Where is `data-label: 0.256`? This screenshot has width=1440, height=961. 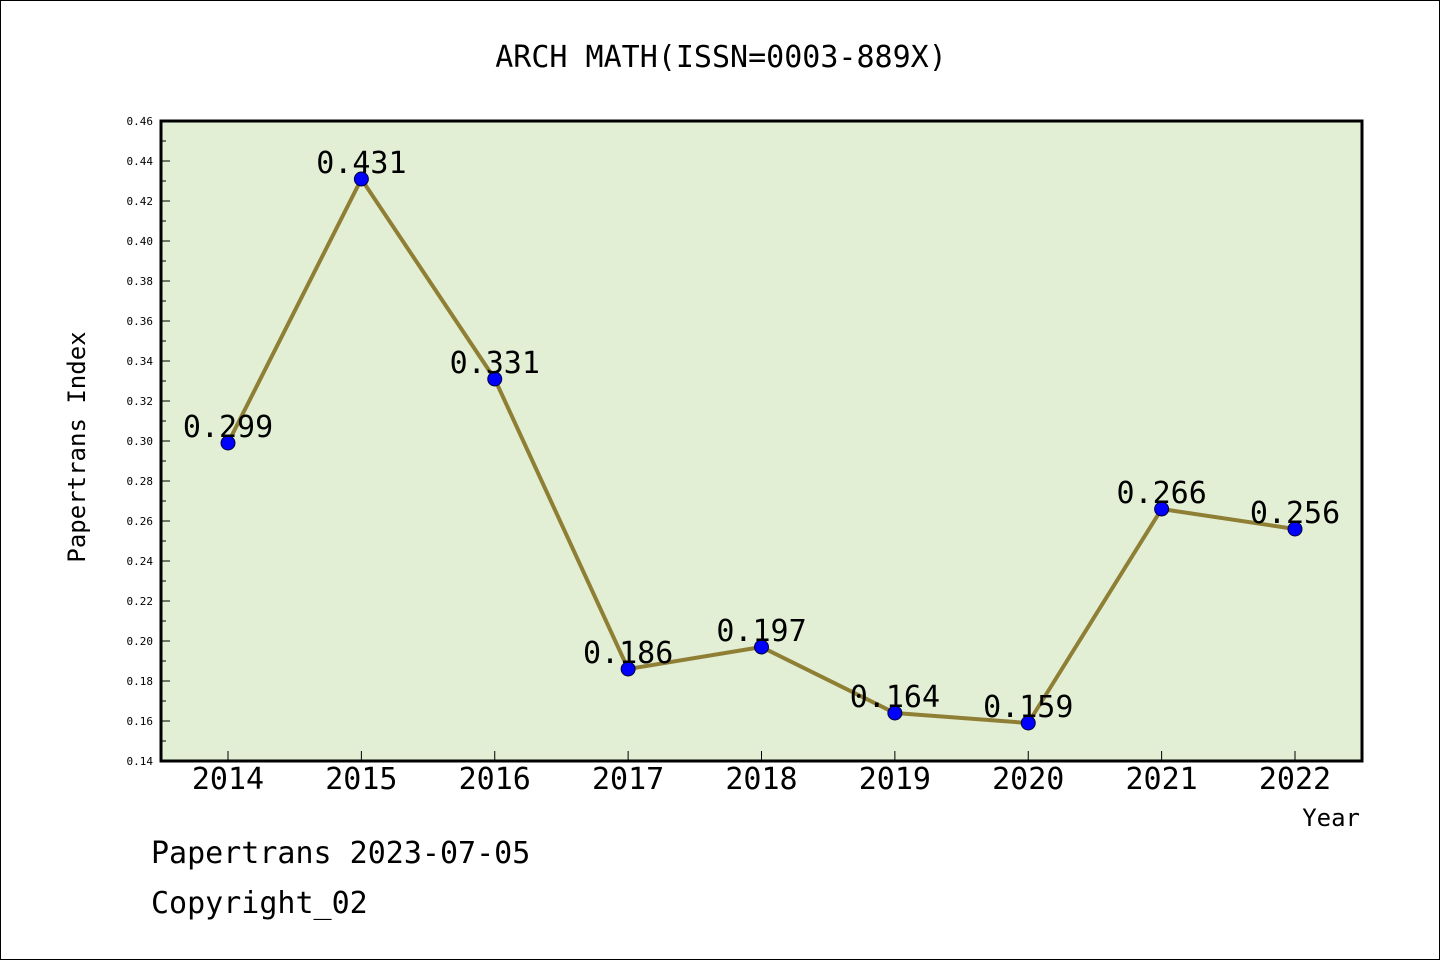 data-label: 0.256 is located at coordinates (1295, 513).